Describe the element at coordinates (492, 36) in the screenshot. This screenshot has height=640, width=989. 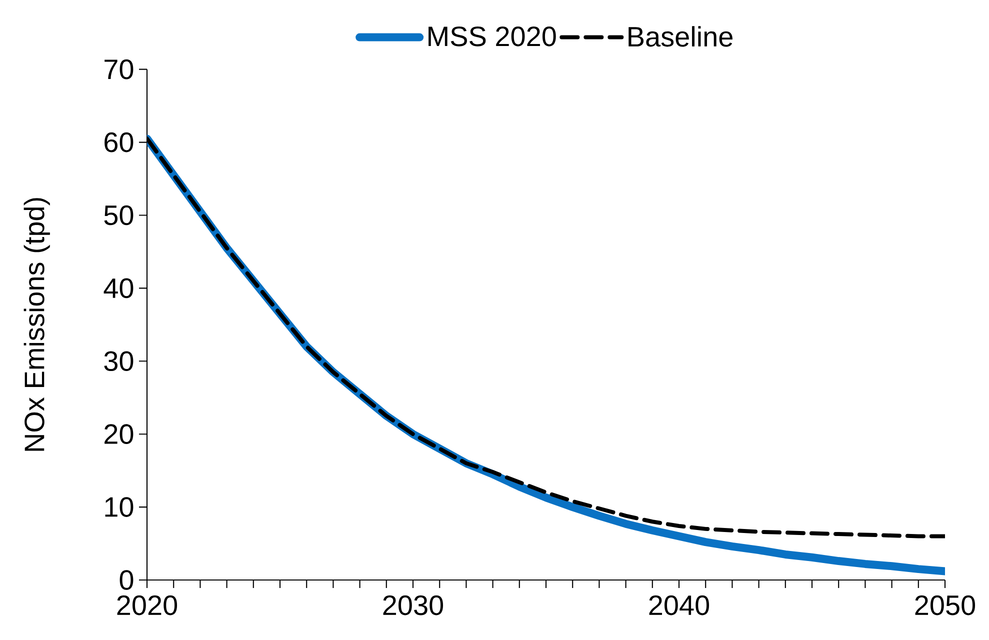
I see `legend-label: MSS 2020` at that location.